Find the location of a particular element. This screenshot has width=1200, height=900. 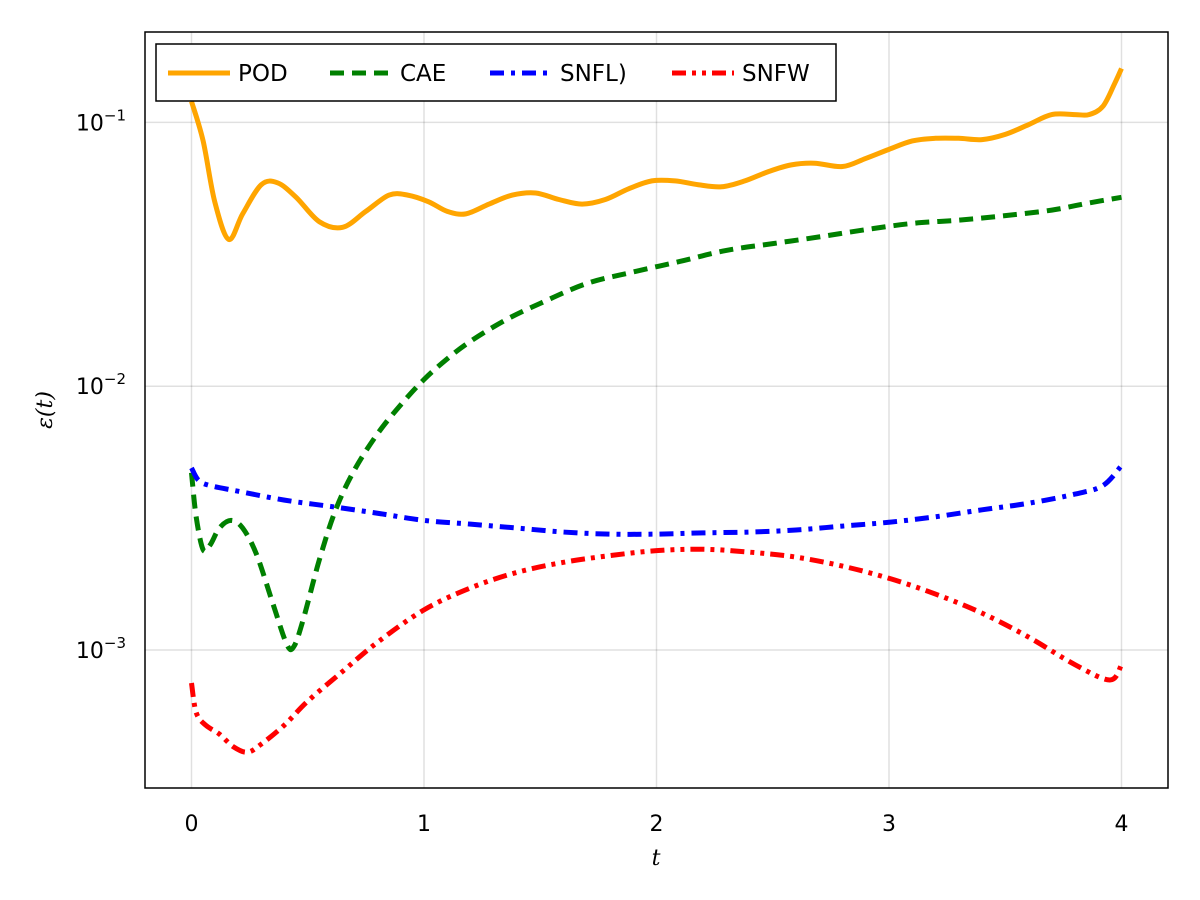

y-tick-labels: 10⁻³ 10⁻² 10⁻¹ is located at coordinates (101, 385).